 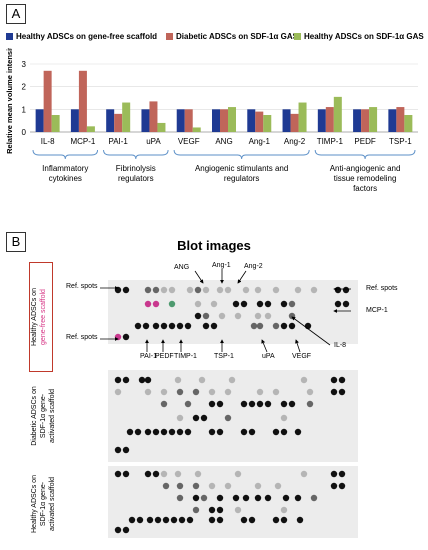 What do you see at coordinates (214, 245) in the screenshot?
I see `blot-title: Blot images` at bounding box center [214, 245].